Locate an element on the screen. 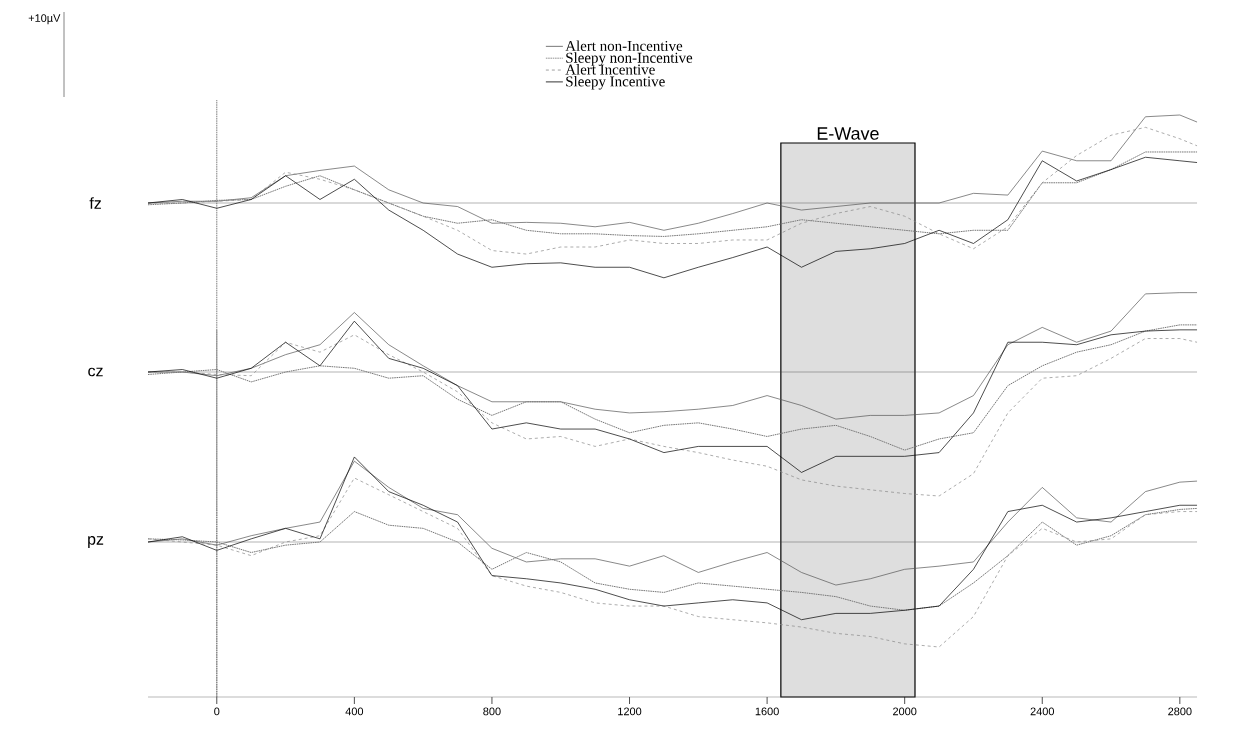 This screenshot has height=754, width=1239. legend-label: Alert non-Incentive is located at coordinates (624, 45).